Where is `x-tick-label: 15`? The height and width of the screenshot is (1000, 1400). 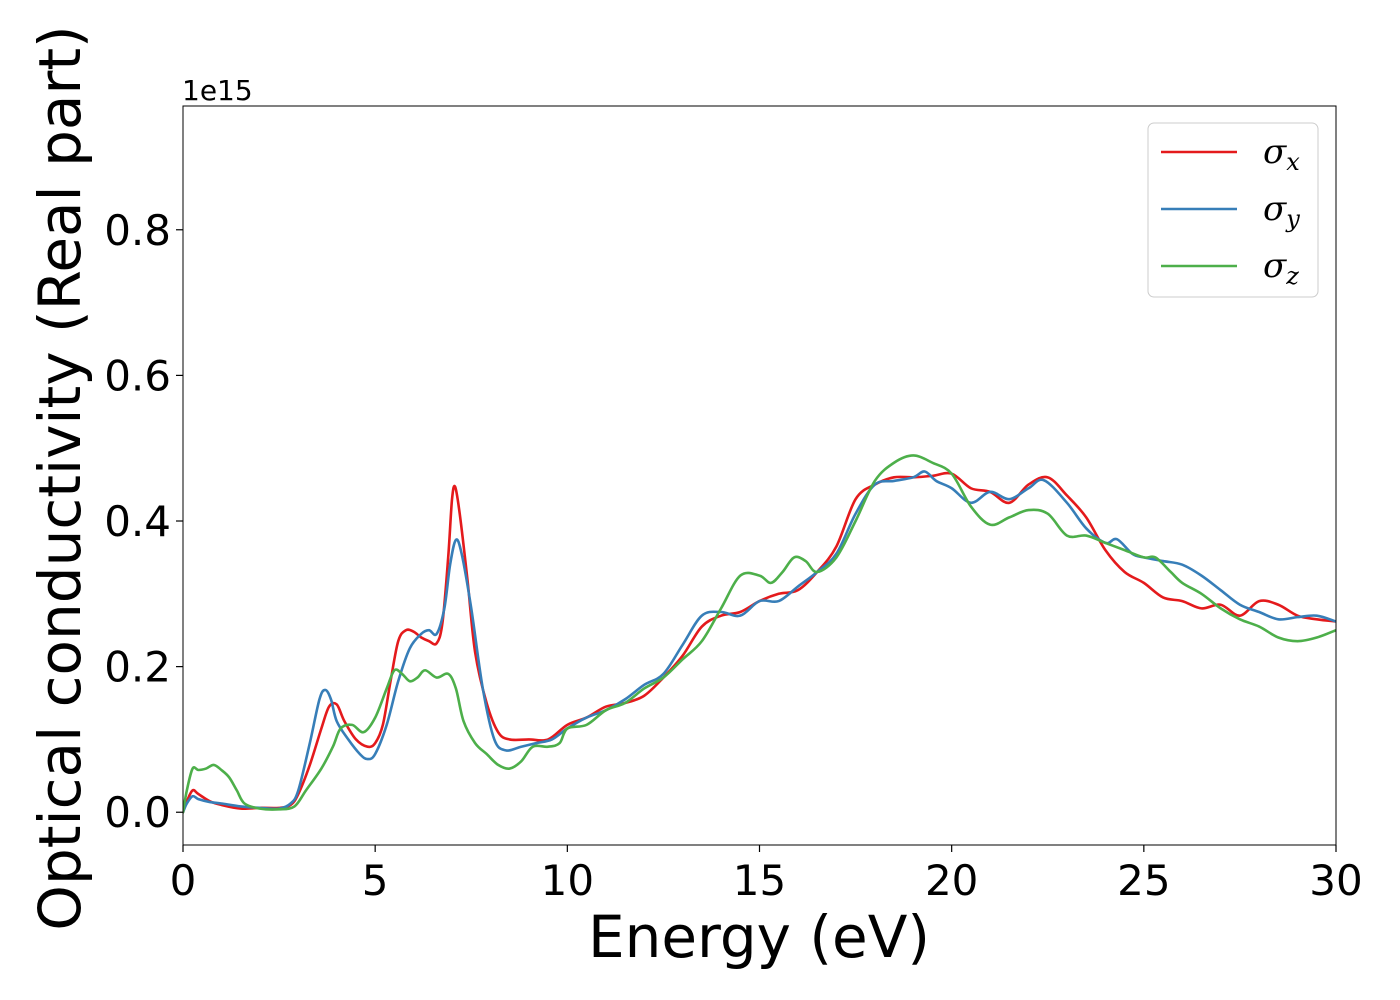 x-tick-label: 15 is located at coordinates (759, 880).